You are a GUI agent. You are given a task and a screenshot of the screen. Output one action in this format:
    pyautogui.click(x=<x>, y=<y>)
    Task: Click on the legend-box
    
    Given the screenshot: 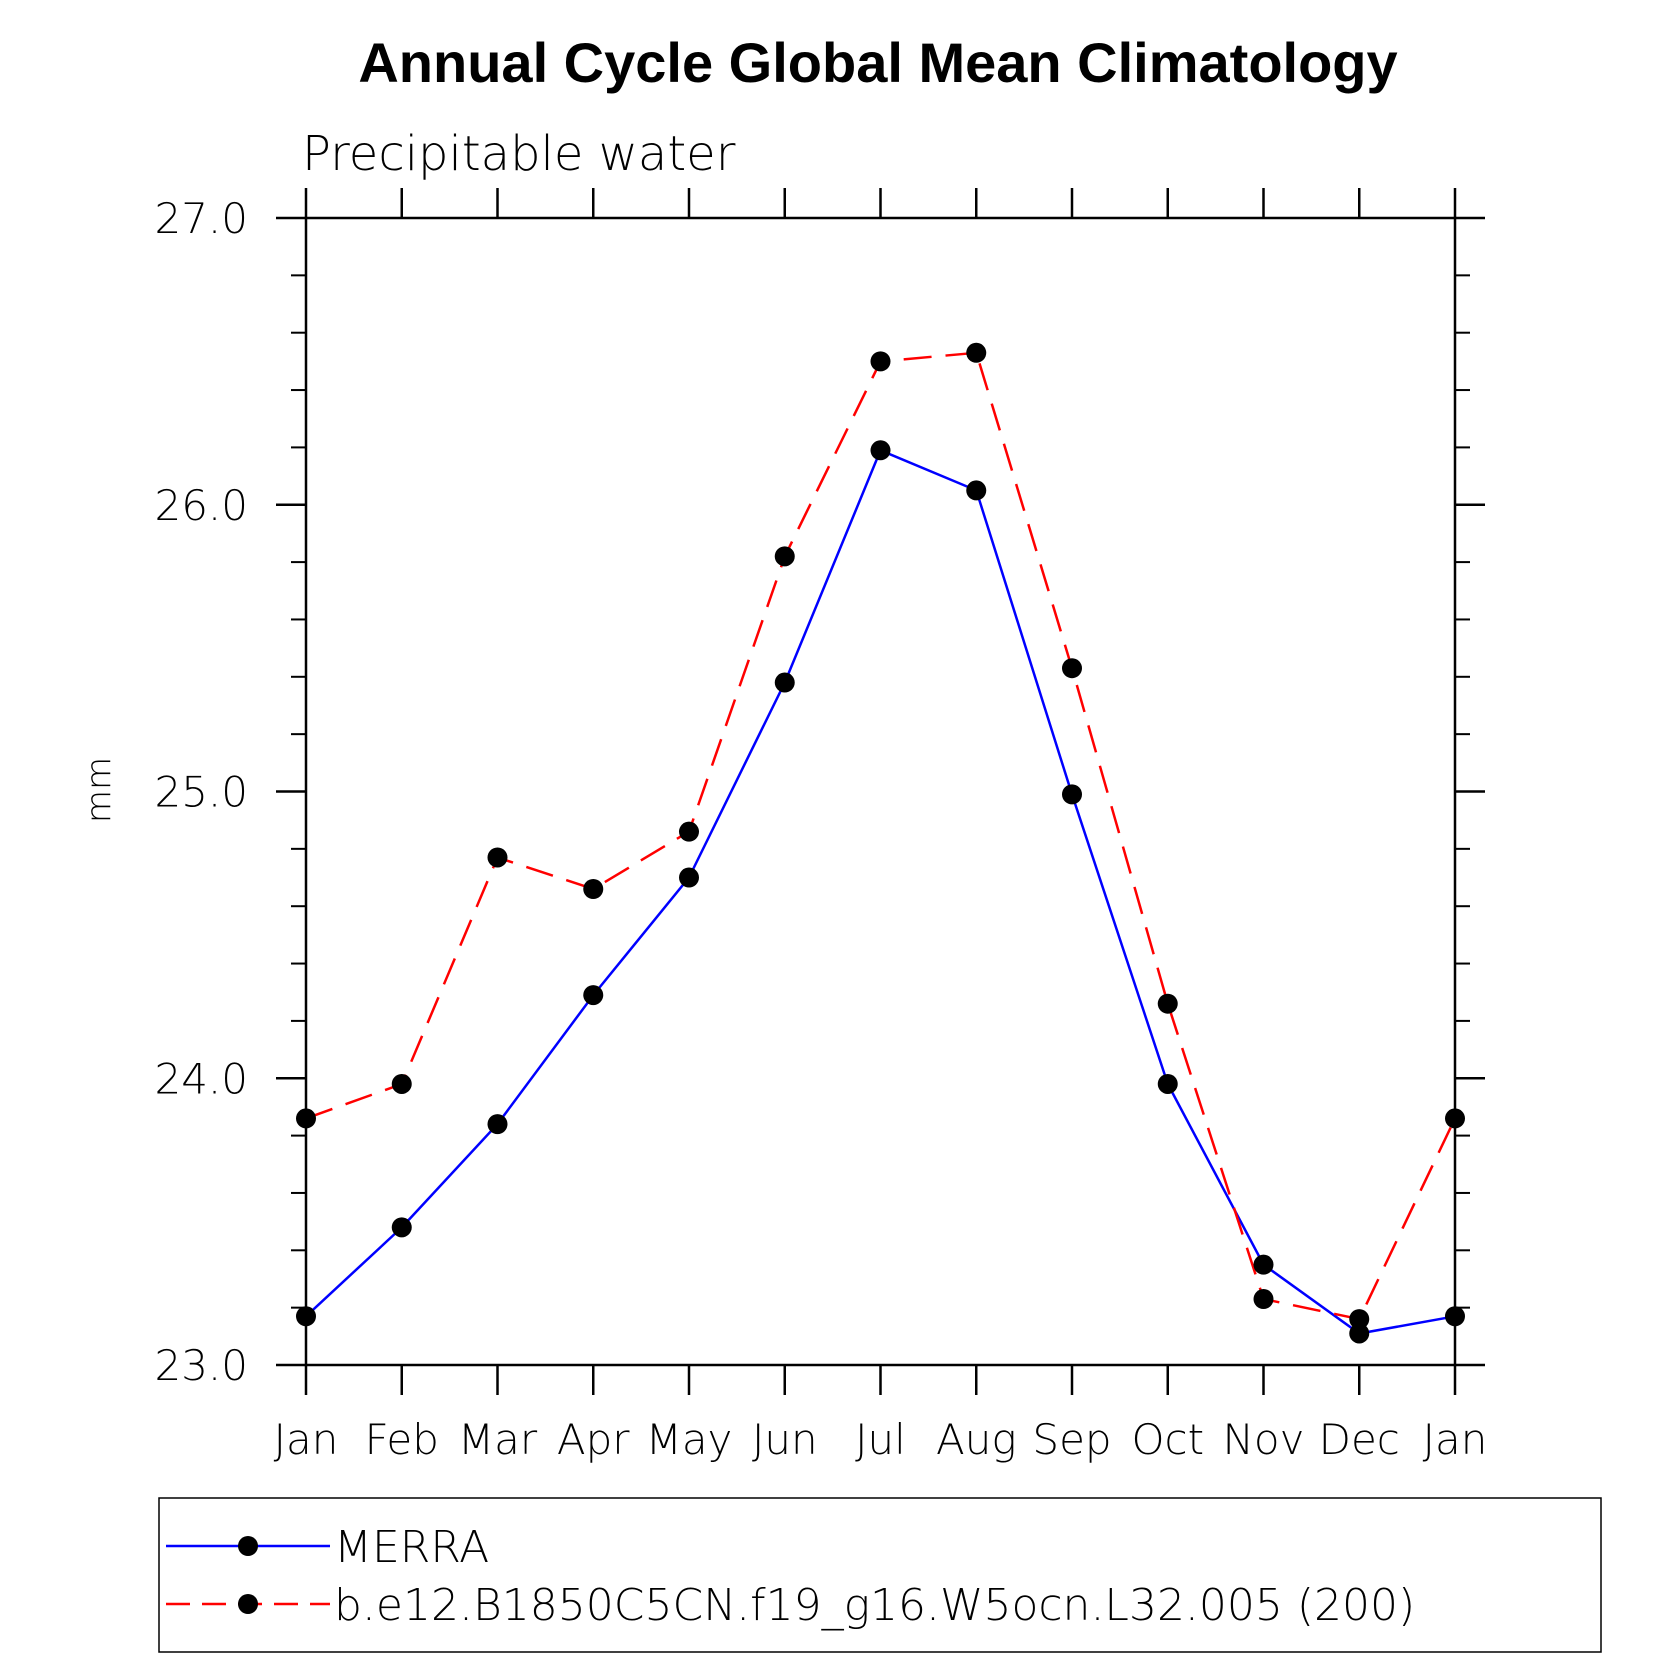 What is the action you would take?
    pyautogui.click(x=880, y=1575)
    